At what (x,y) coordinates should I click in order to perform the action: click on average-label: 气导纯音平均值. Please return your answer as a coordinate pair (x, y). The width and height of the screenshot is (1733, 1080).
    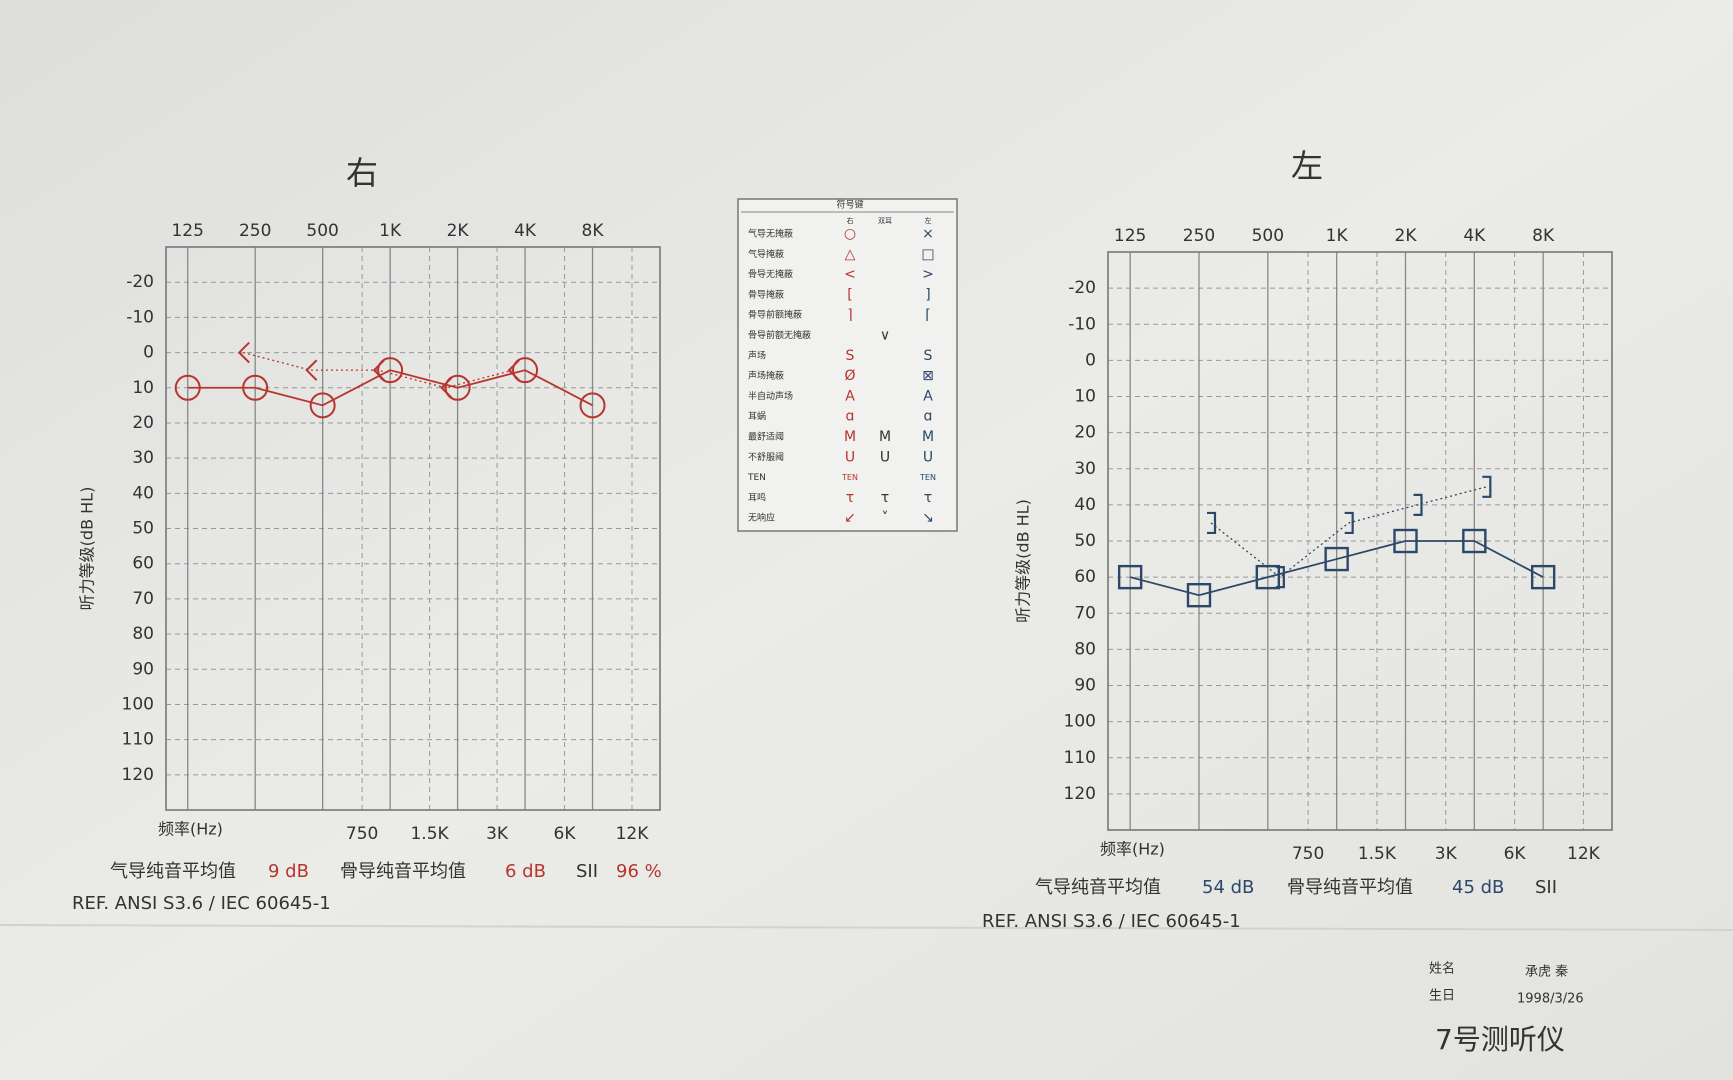
    Looking at the image, I should click on (173, 871).